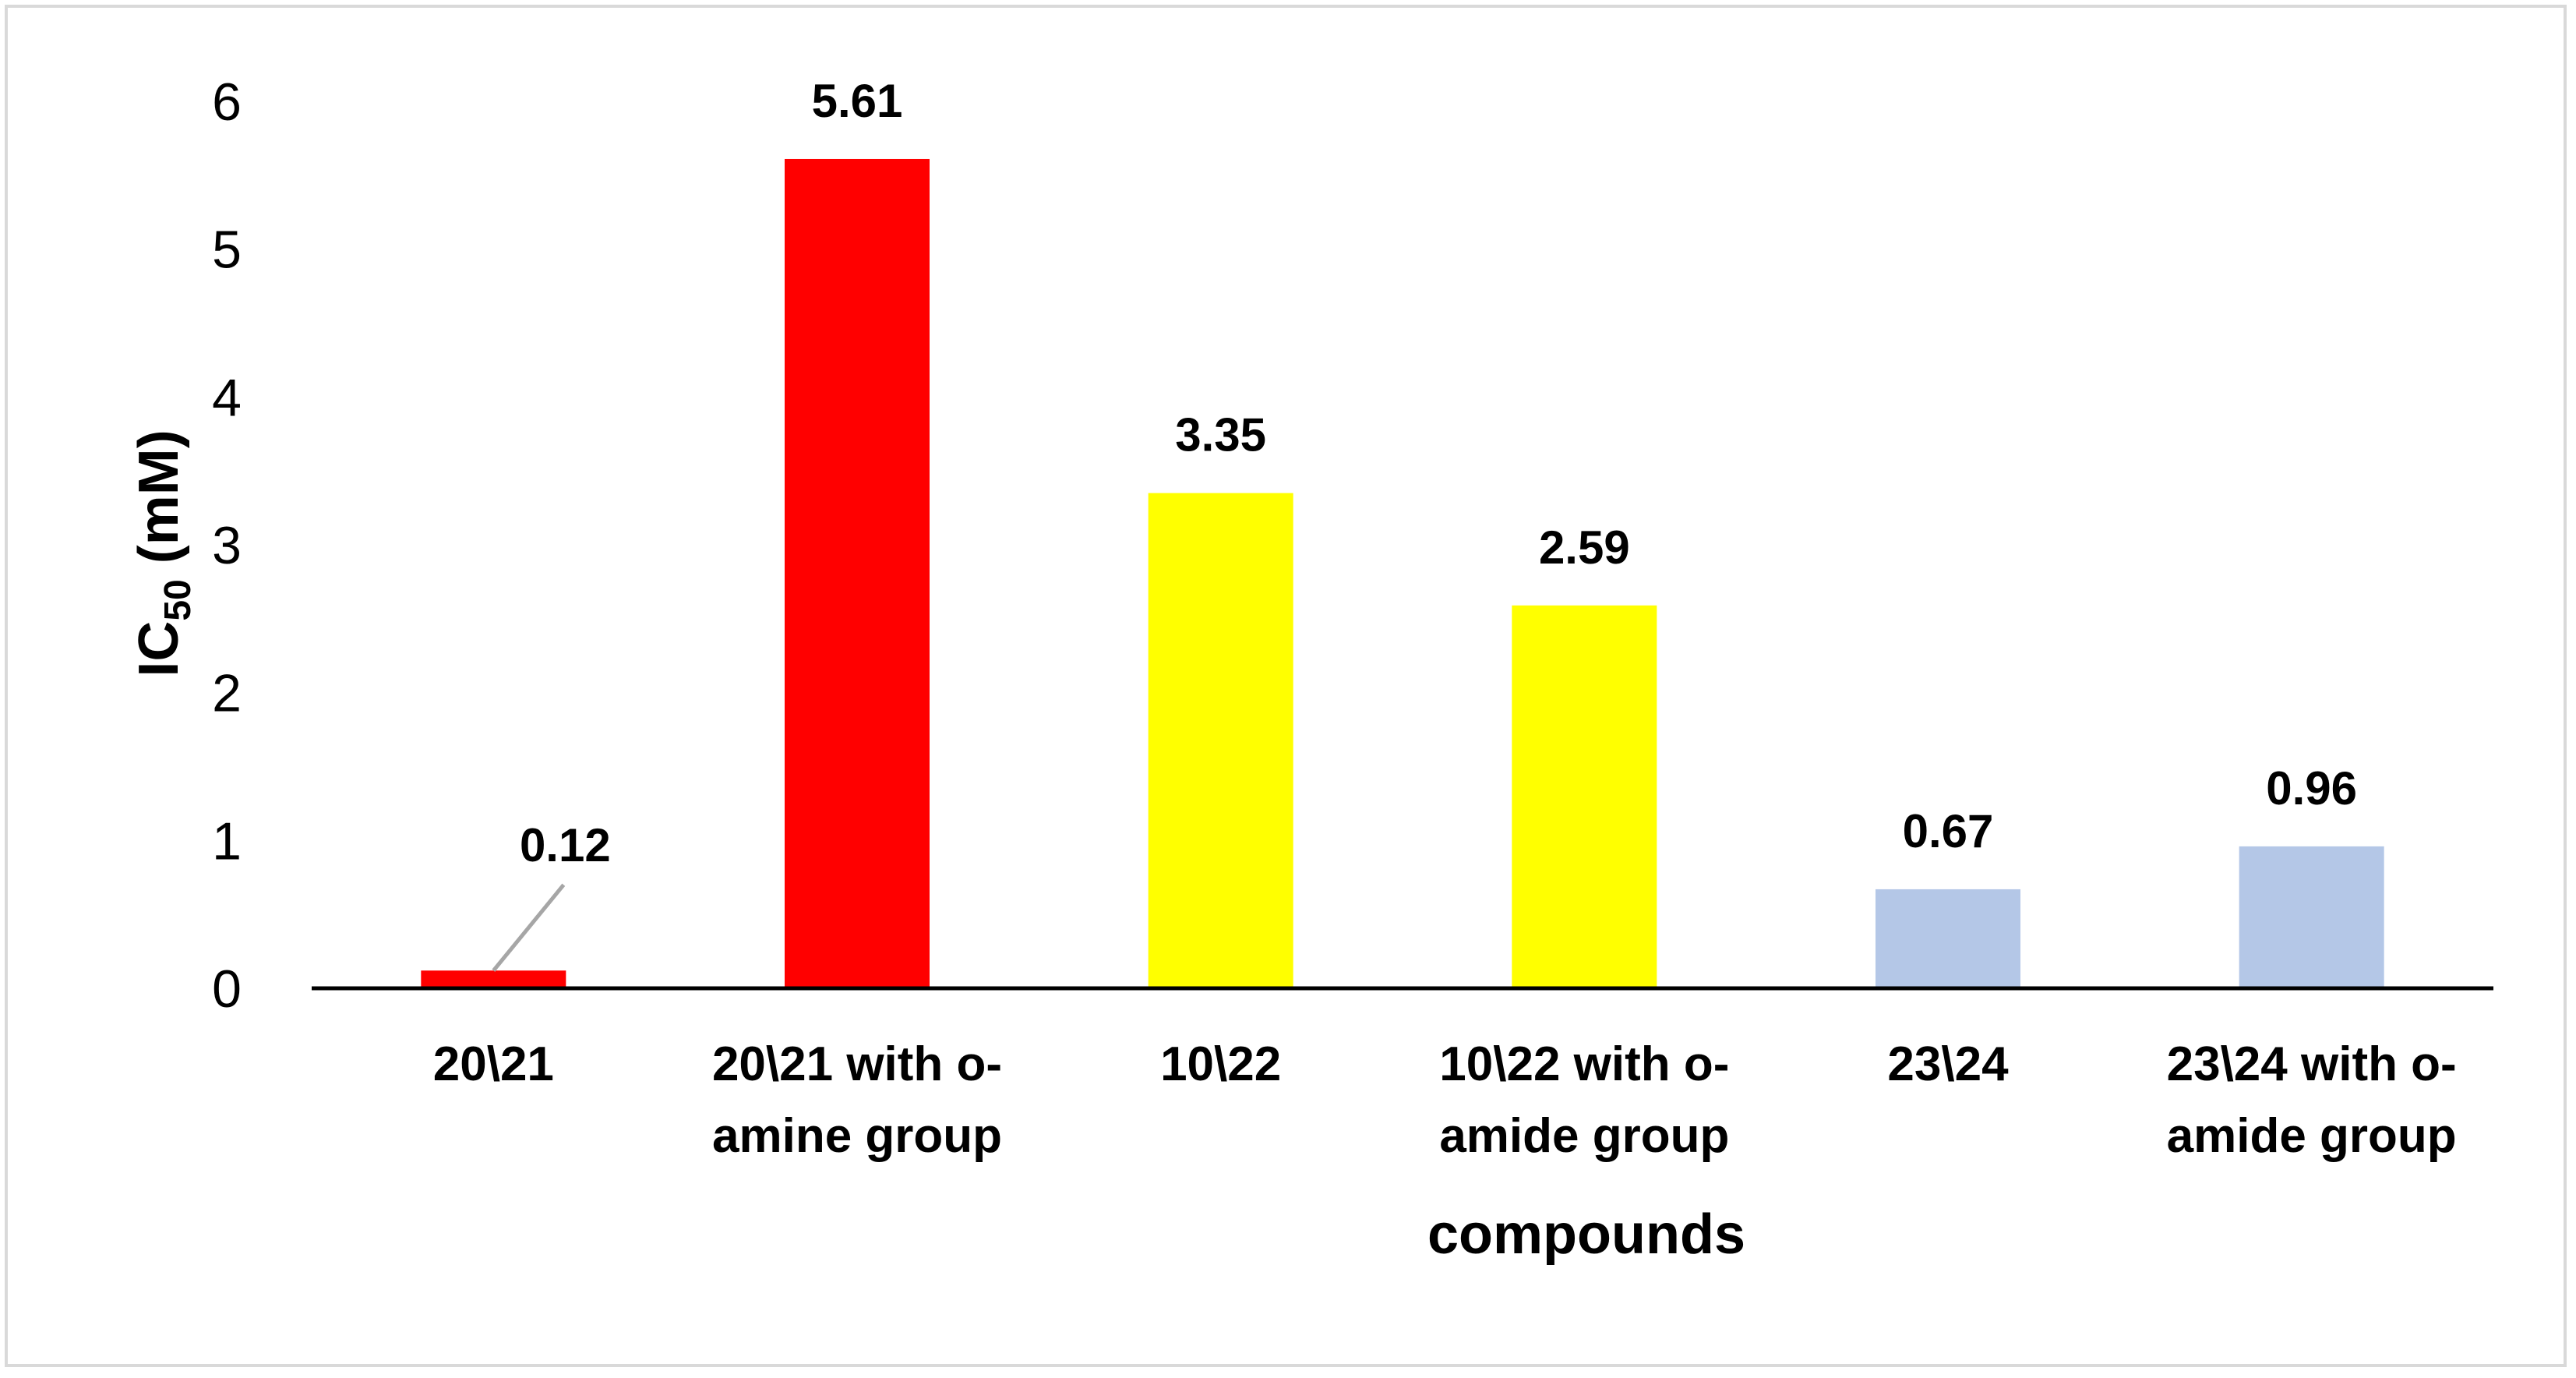  Describe the element at coordinates (1220, 1064) in the screenshot. I see `x-tick-label: 10\22` at that location.